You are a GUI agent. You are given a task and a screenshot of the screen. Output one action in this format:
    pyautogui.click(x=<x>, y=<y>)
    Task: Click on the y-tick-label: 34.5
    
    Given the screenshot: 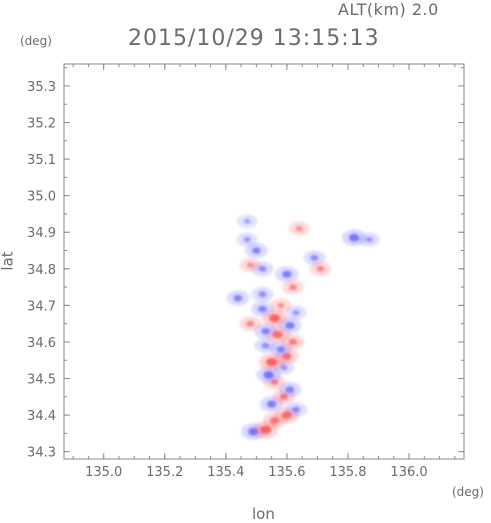 What is the action you would take?
    pyautogui.click(x=41, y=380)
    